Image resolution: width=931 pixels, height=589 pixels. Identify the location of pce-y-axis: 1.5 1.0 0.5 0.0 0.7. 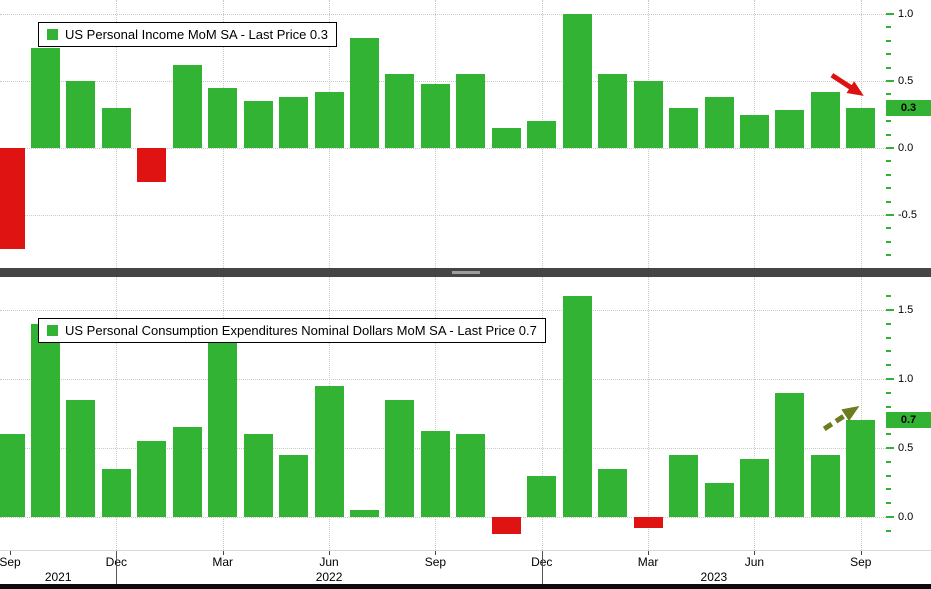
(908, 413).